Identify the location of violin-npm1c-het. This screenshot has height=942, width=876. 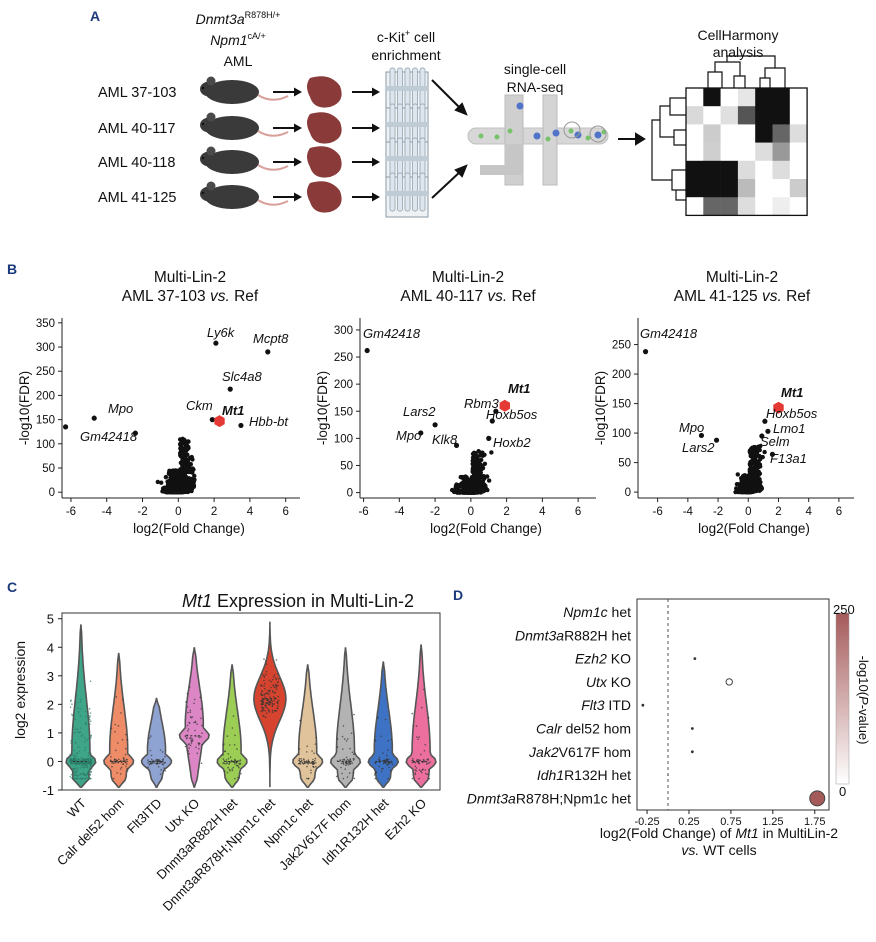
(308, 726).